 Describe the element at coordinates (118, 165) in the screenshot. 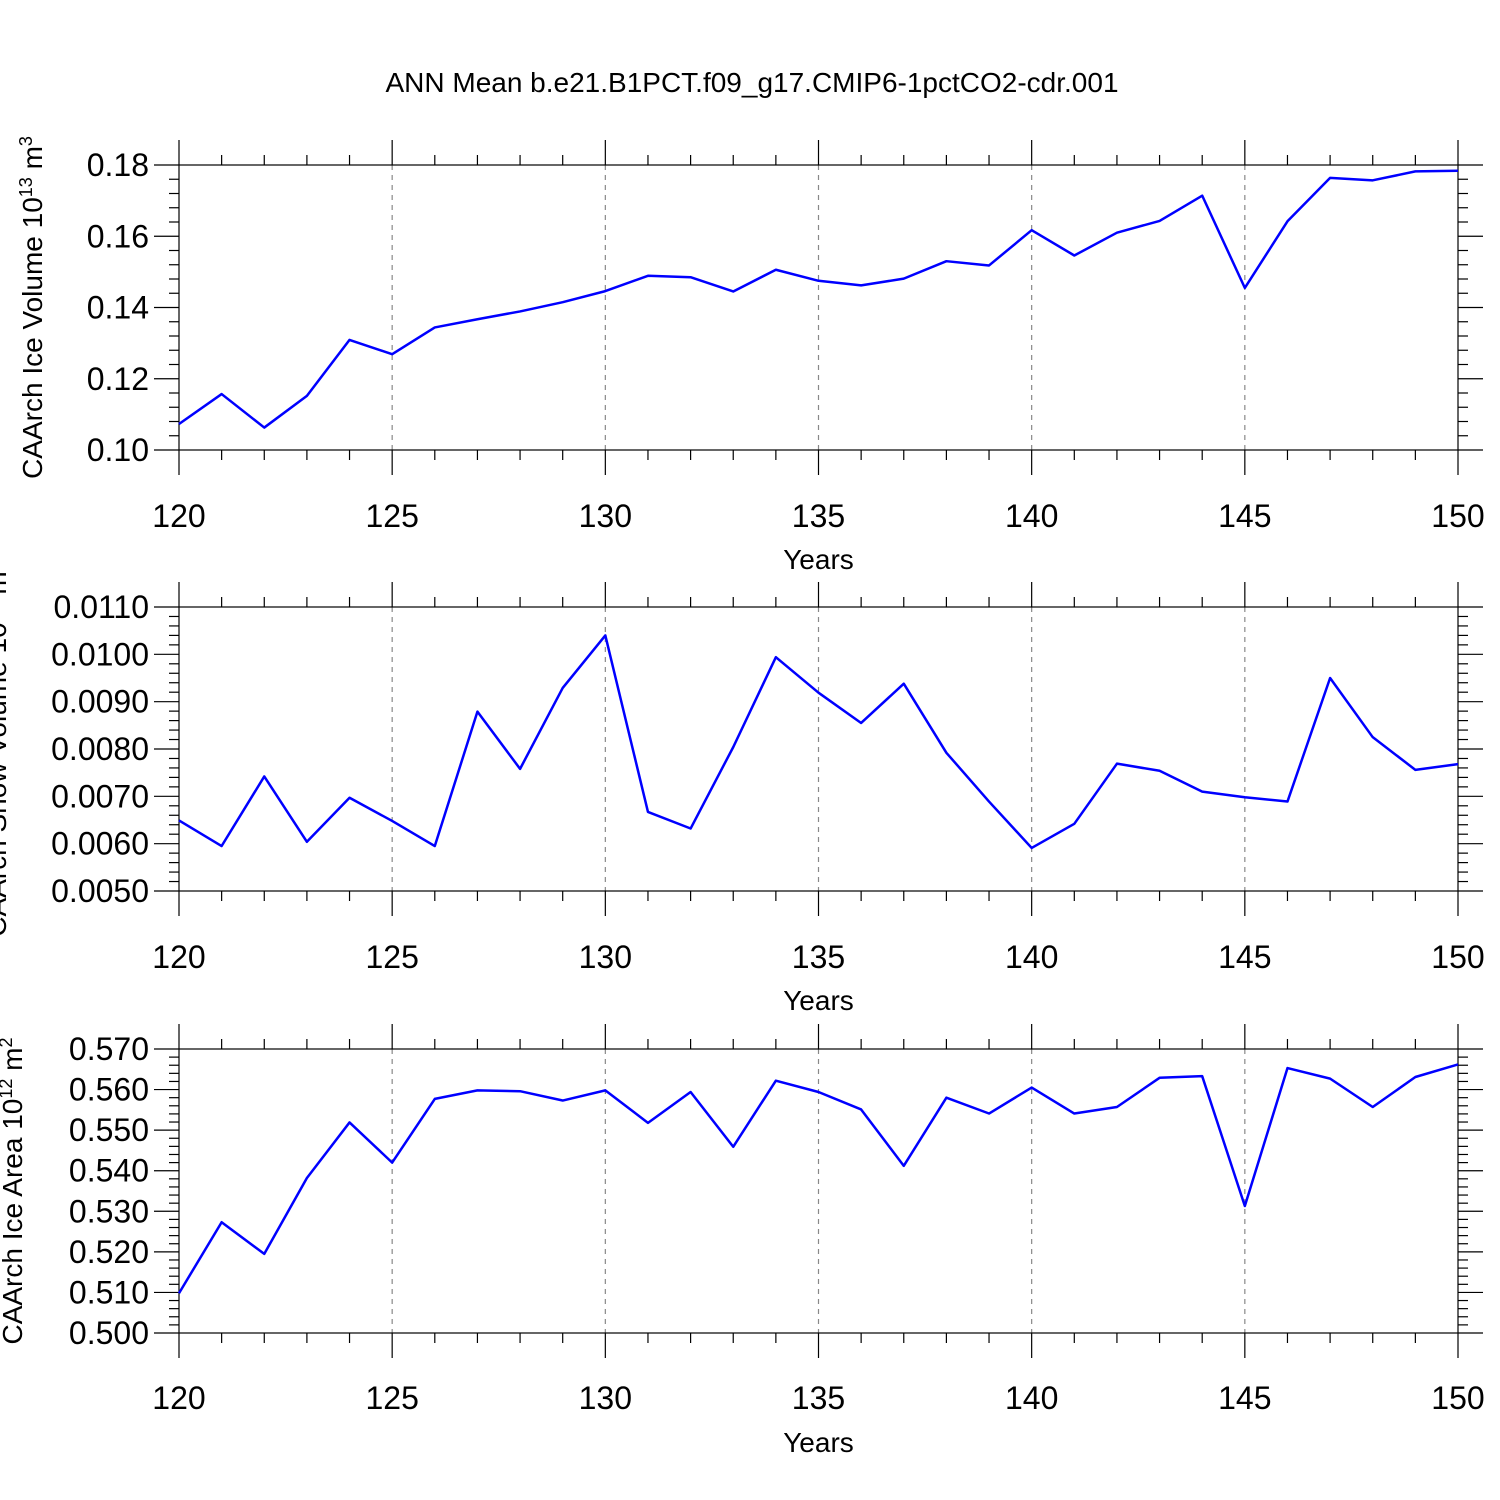

I see `y-tick-label: 0.18` at that location.